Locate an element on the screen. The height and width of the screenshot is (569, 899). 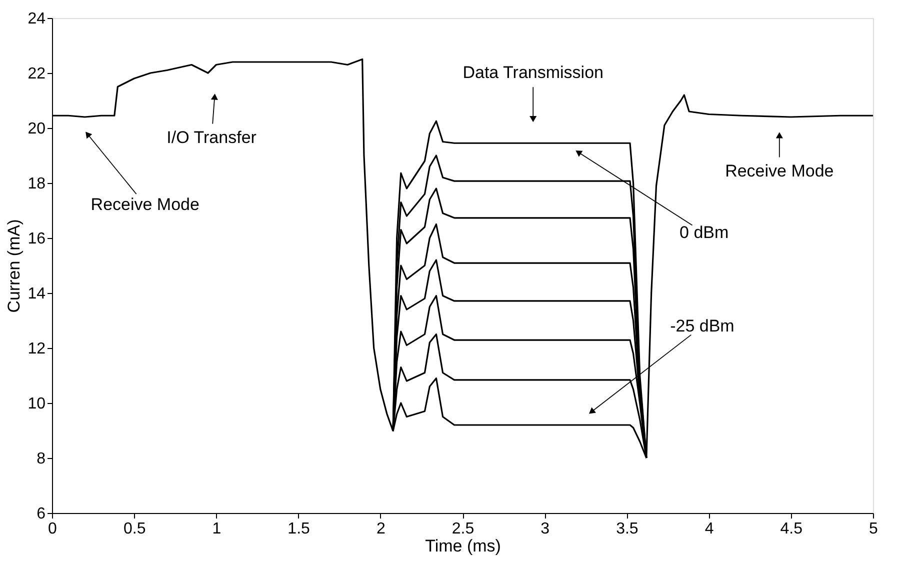
annotation: I/O Transfer is located at coordinates (211, 137).